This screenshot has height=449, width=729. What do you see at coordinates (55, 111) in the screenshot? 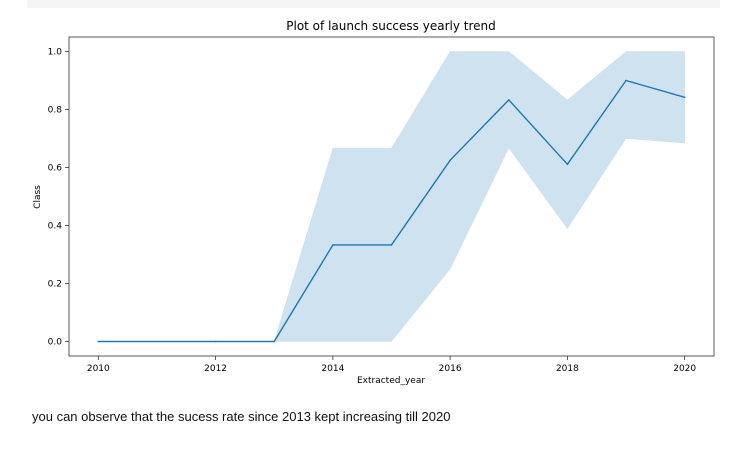
I see `y-tick-label: 0.8` at bounding box center [55, 111].